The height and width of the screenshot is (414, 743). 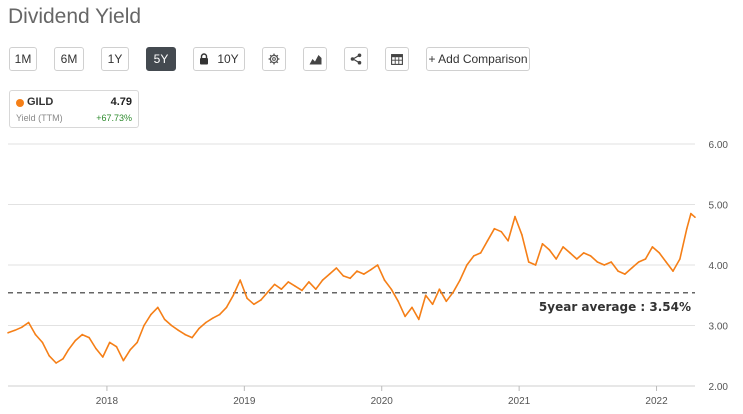 What do you see at coordinates (228, 59) in the screenshot?
I see `range-10y-label: 10Y` at bounding box center [228, 59].